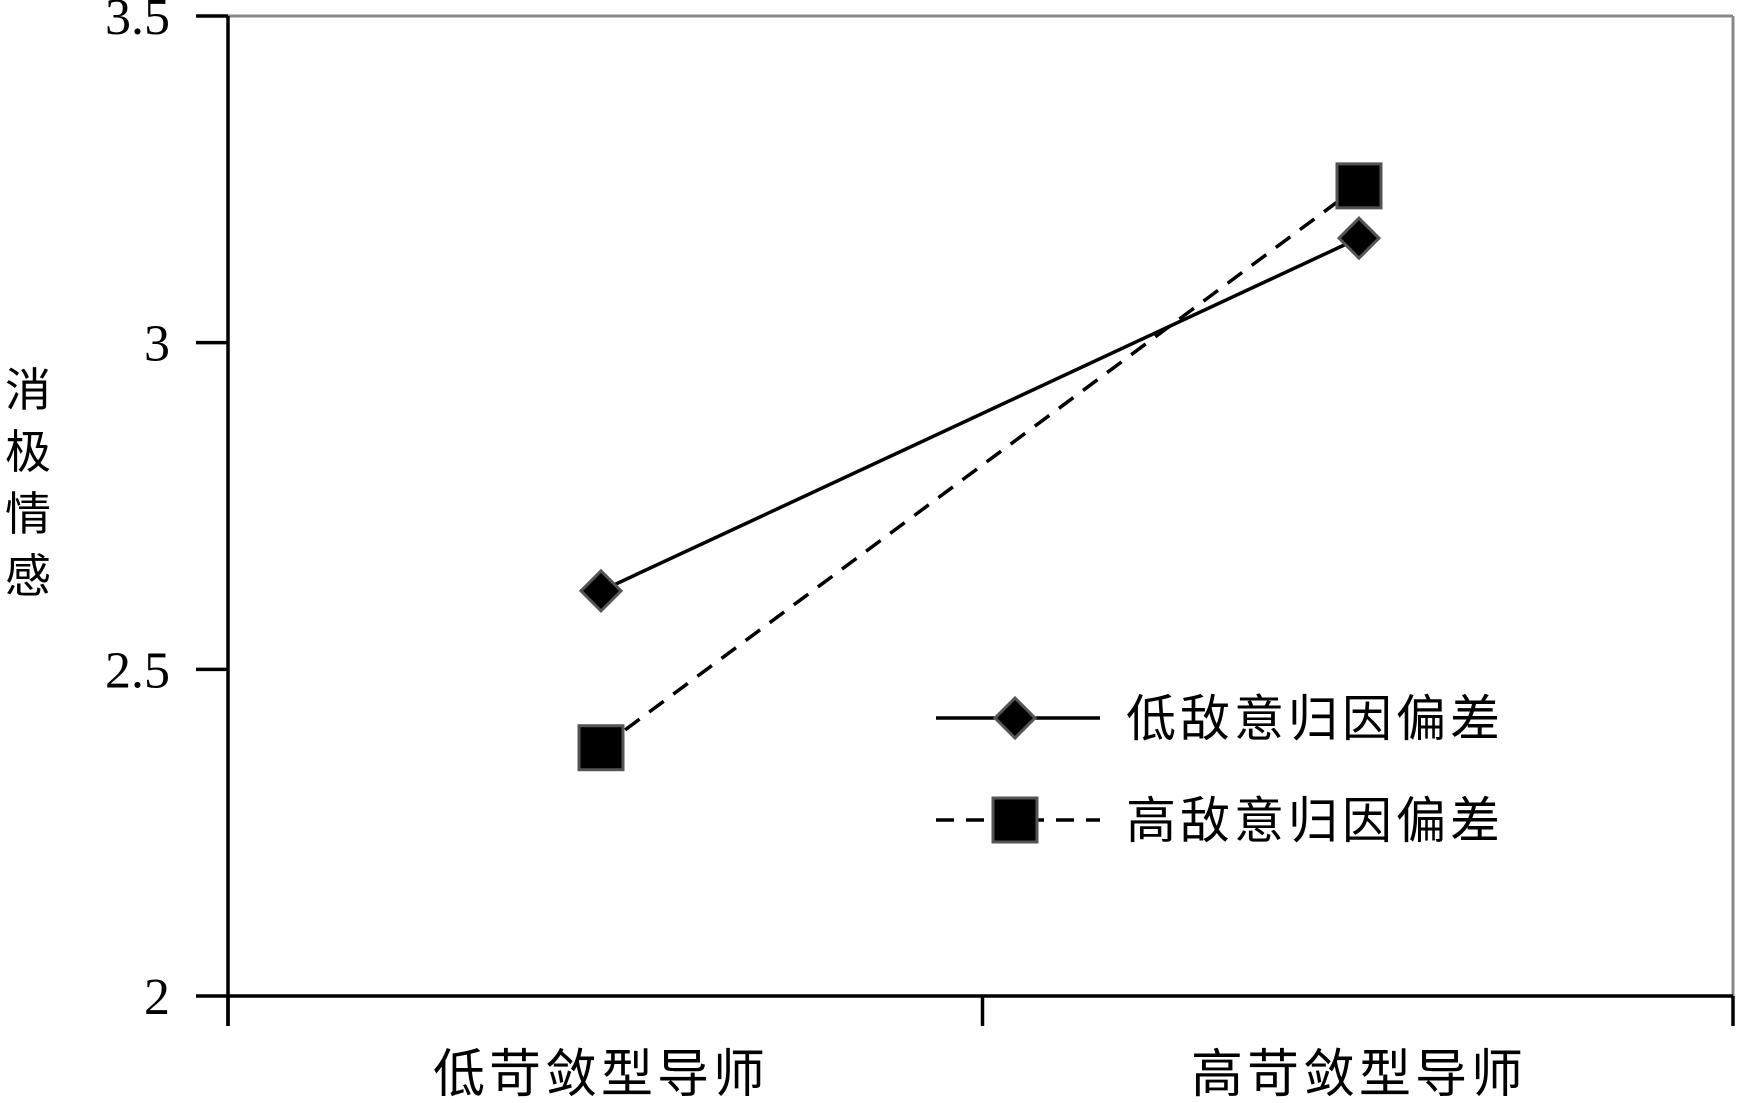 Image resolution: width=1738 pixels, height=1103 pixels. Describe the element at coordinates (137, 670) in the screenshot. I see `y-tick-label: 2.5` at that location.